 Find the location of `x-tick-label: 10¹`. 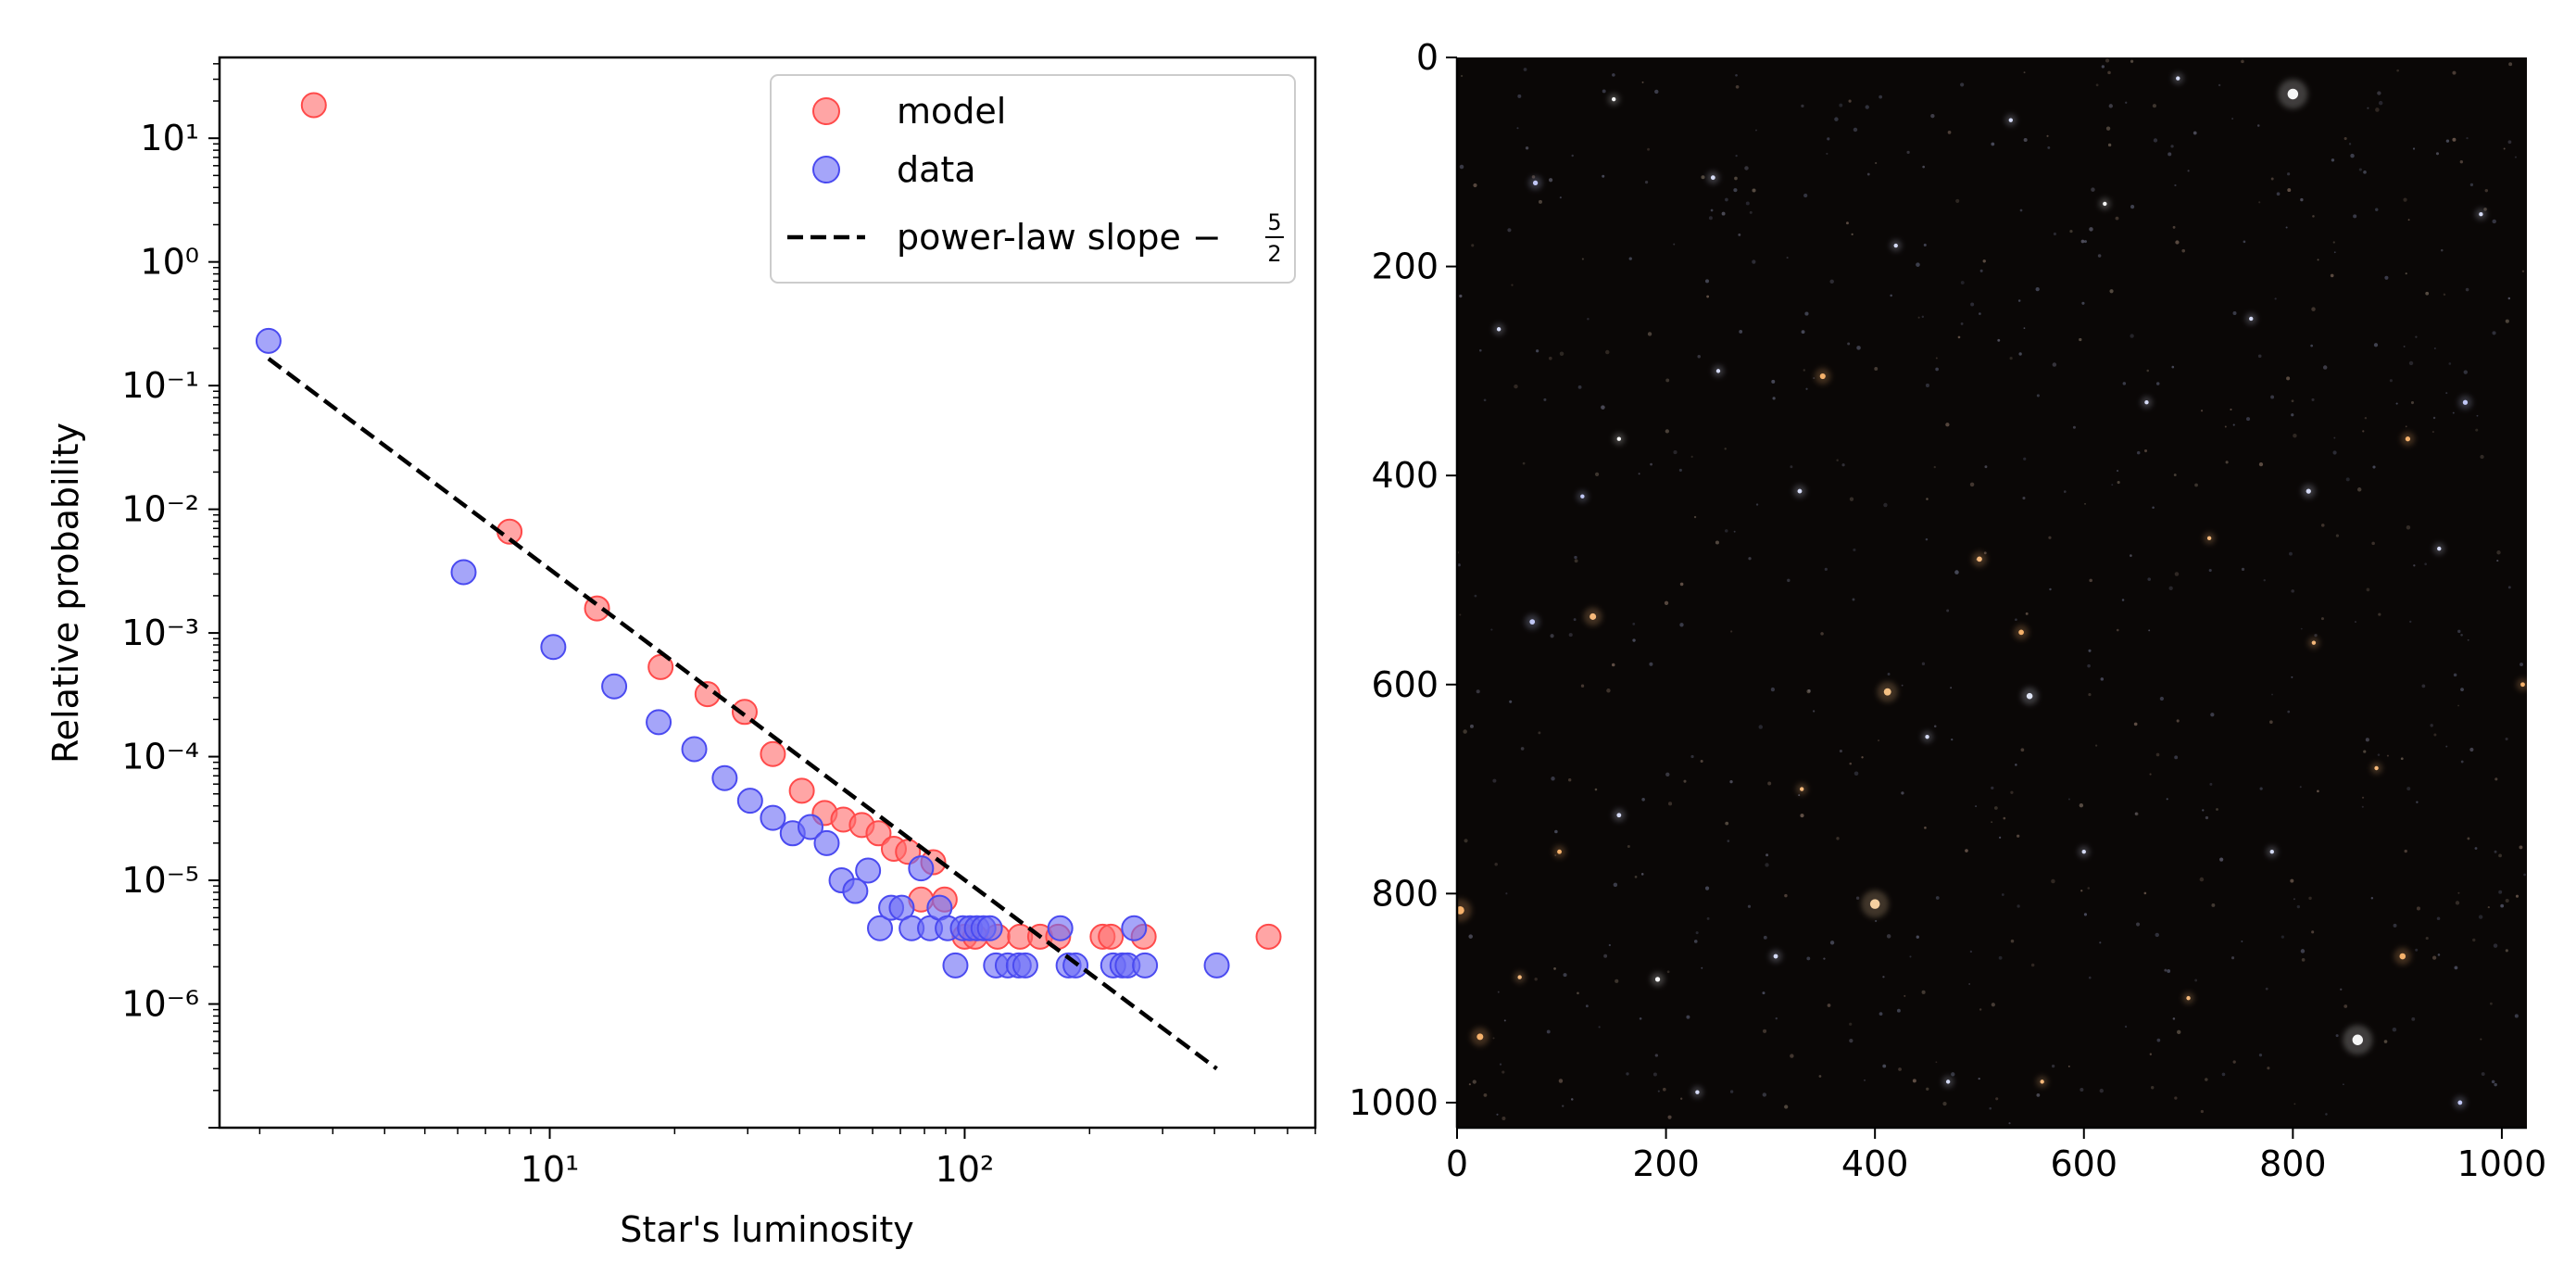

x-tick-label: 10¹ is located at coordinates (550, 1170).